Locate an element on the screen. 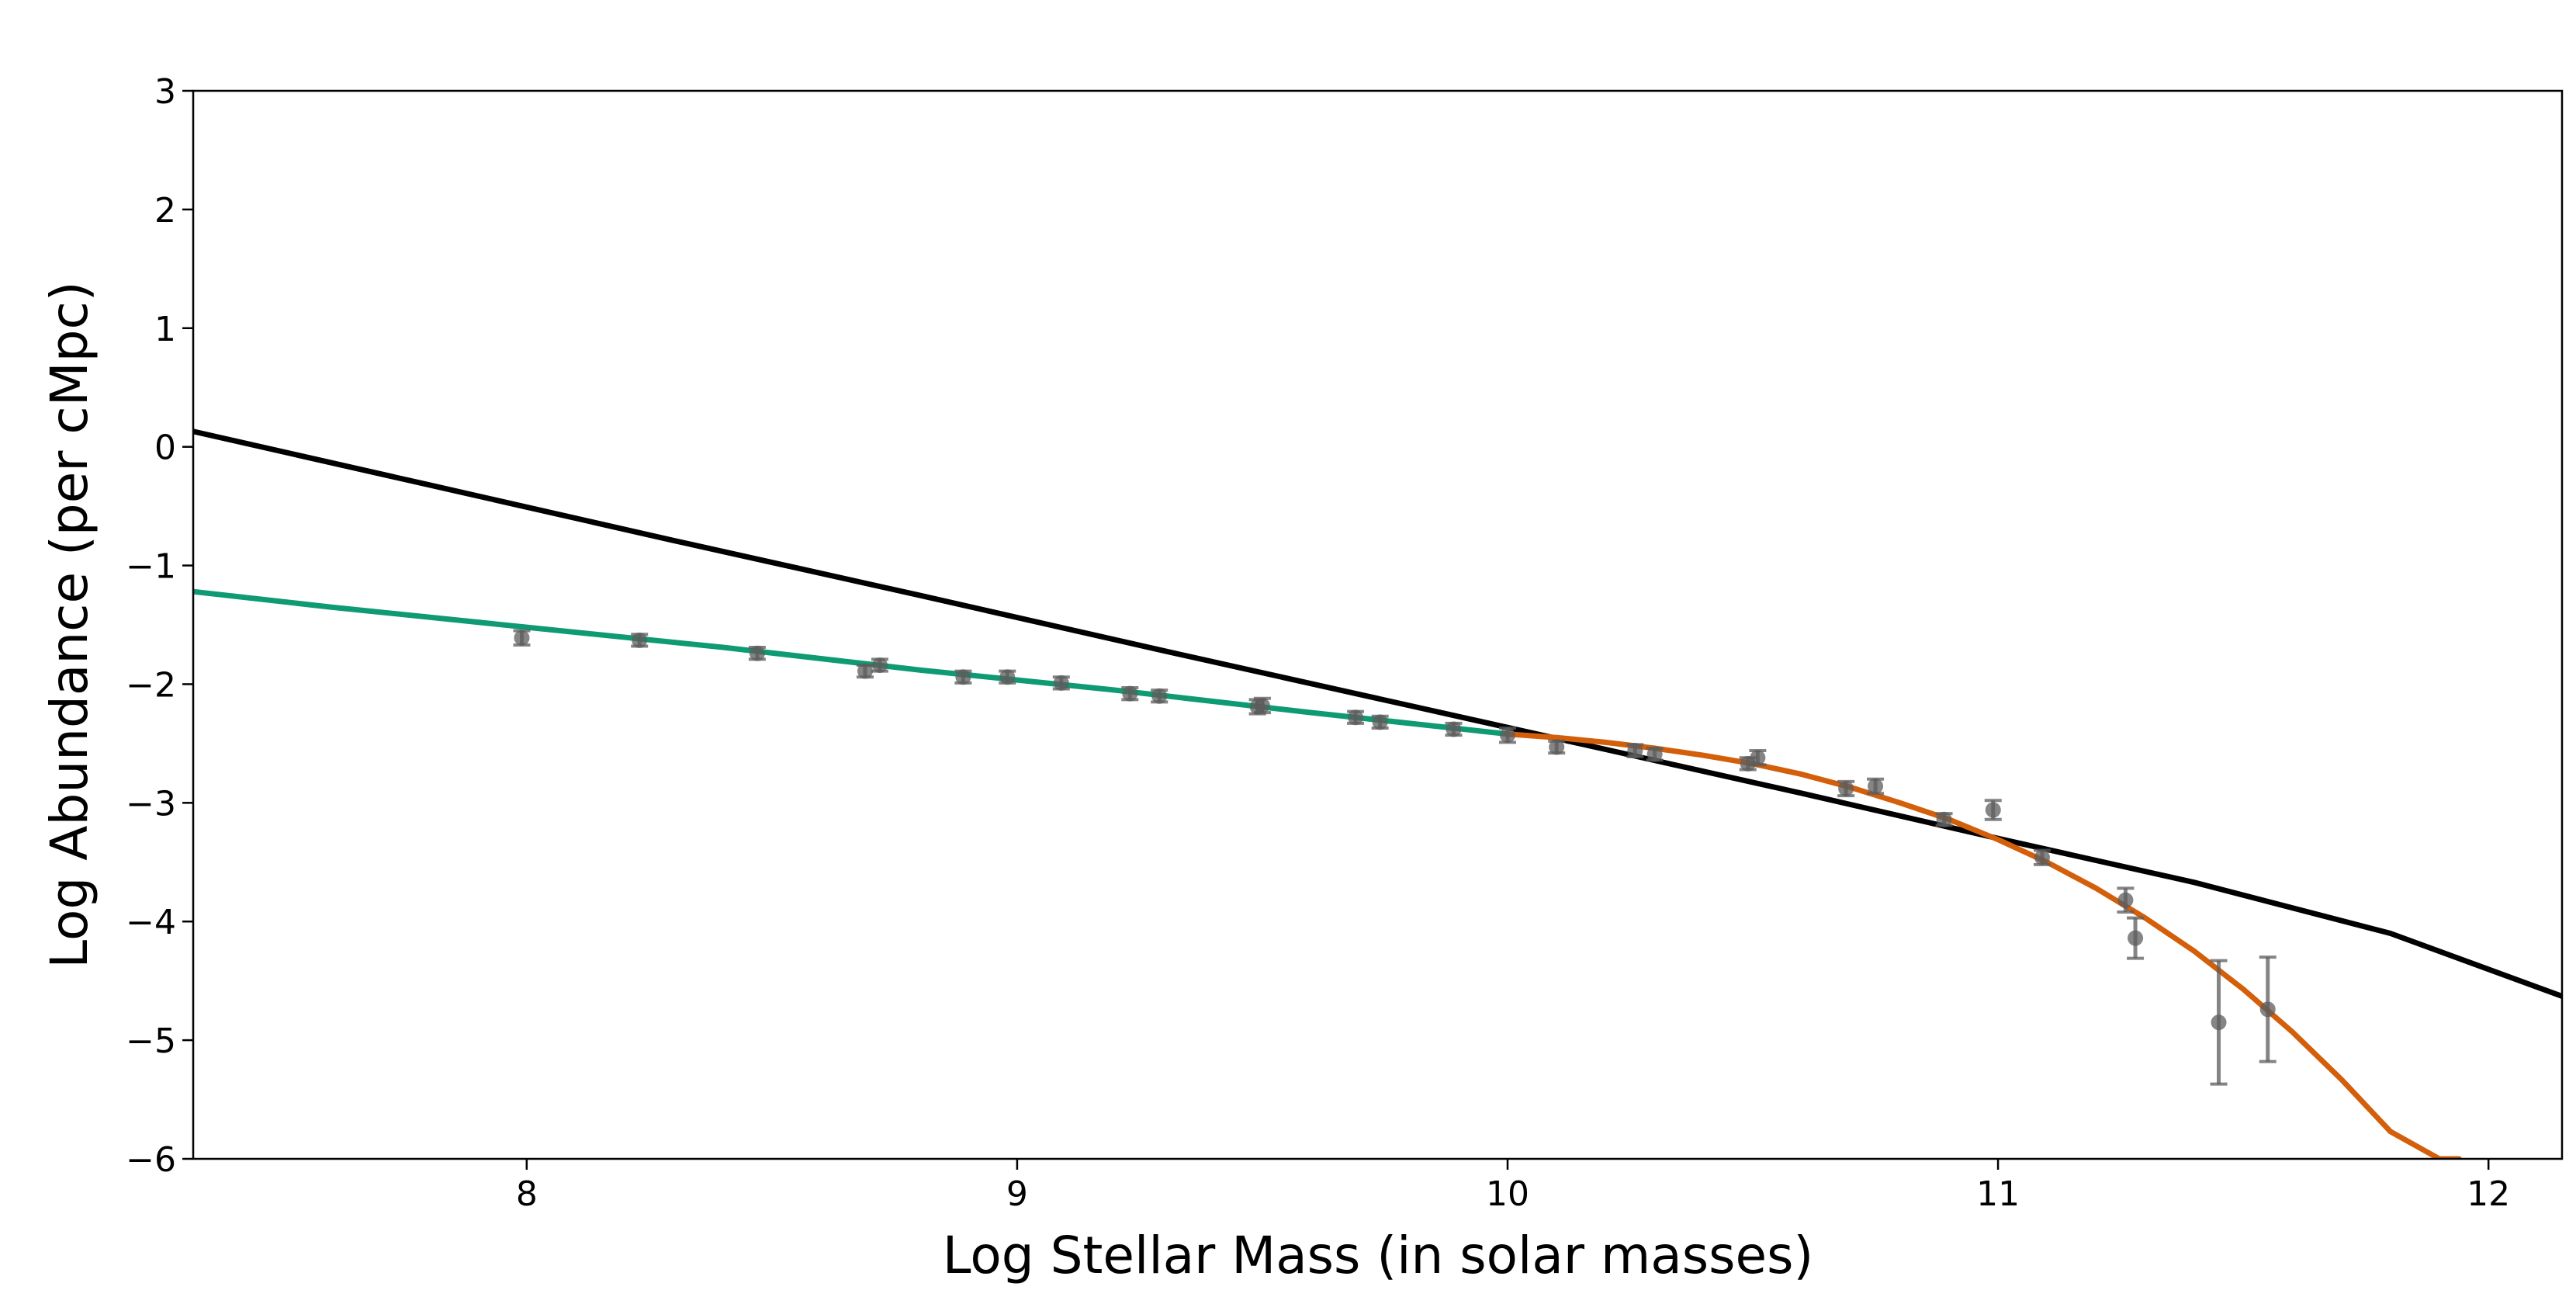 This screenshot has width=2576, height=1304. y-axis-title: Log Abundance (per cMpc) is located at coordinates (69, 624).